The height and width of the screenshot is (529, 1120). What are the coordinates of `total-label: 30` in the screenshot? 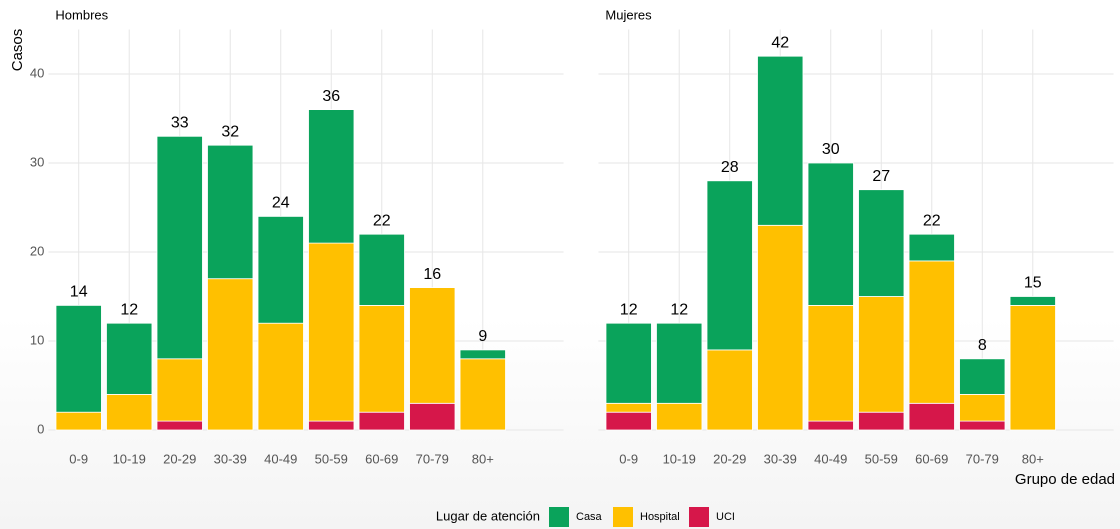 It's located at (831, 149).